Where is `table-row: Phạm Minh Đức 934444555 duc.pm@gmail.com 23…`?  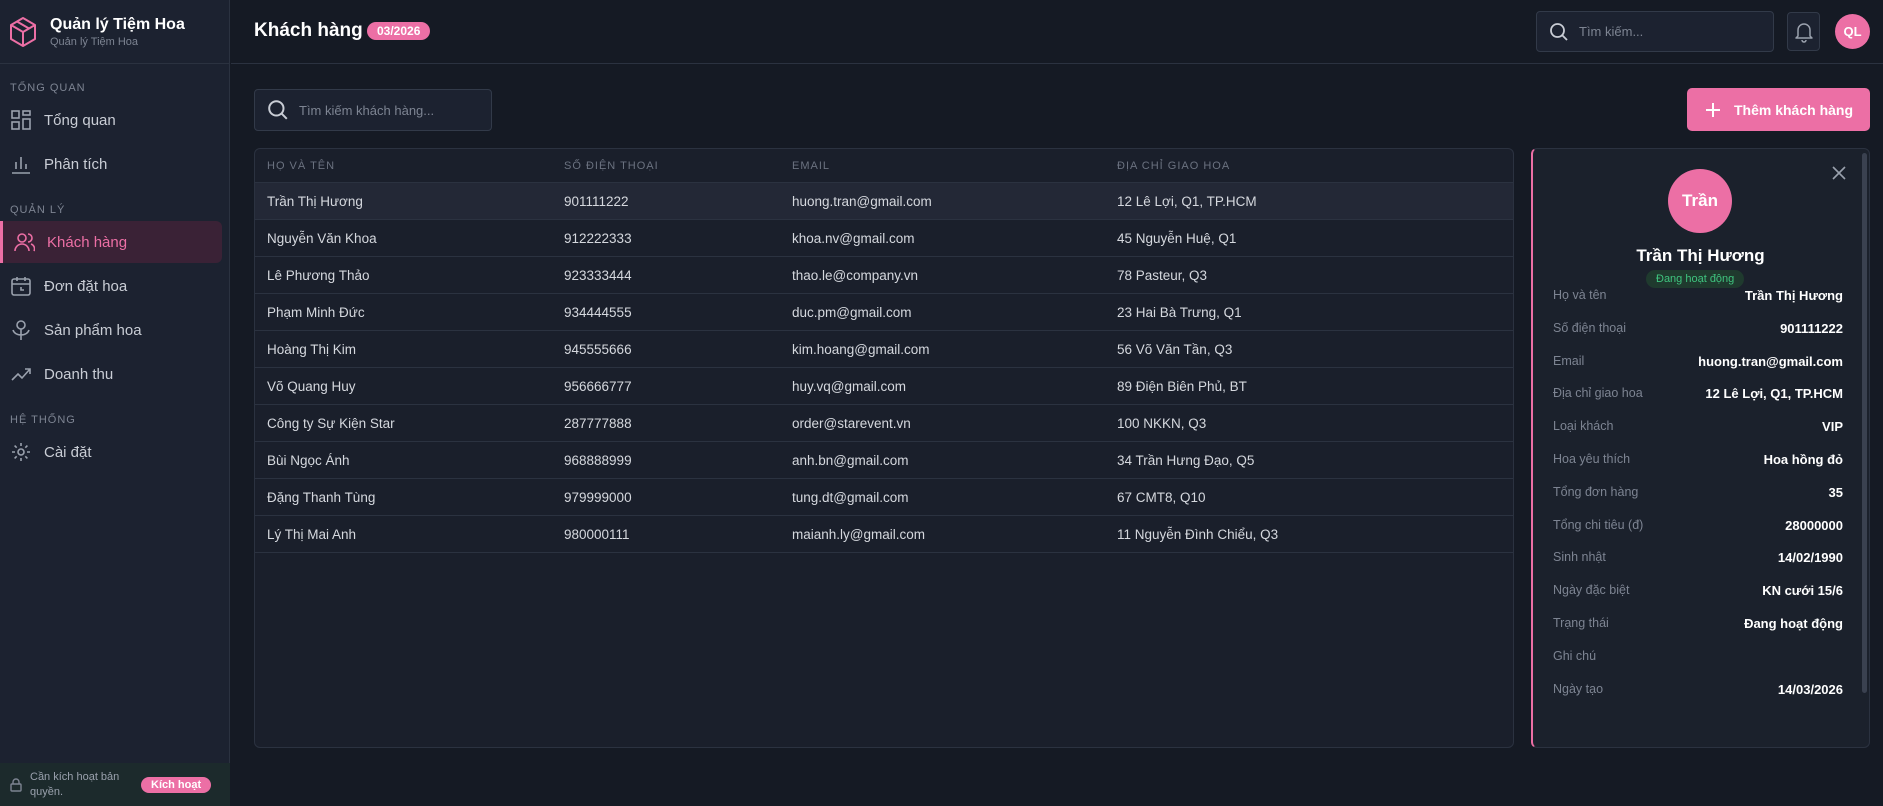
table-row: Phạm Minh Đức 934444555 duc.pm@gmail.com 23… is located at coordinates (884, 312).